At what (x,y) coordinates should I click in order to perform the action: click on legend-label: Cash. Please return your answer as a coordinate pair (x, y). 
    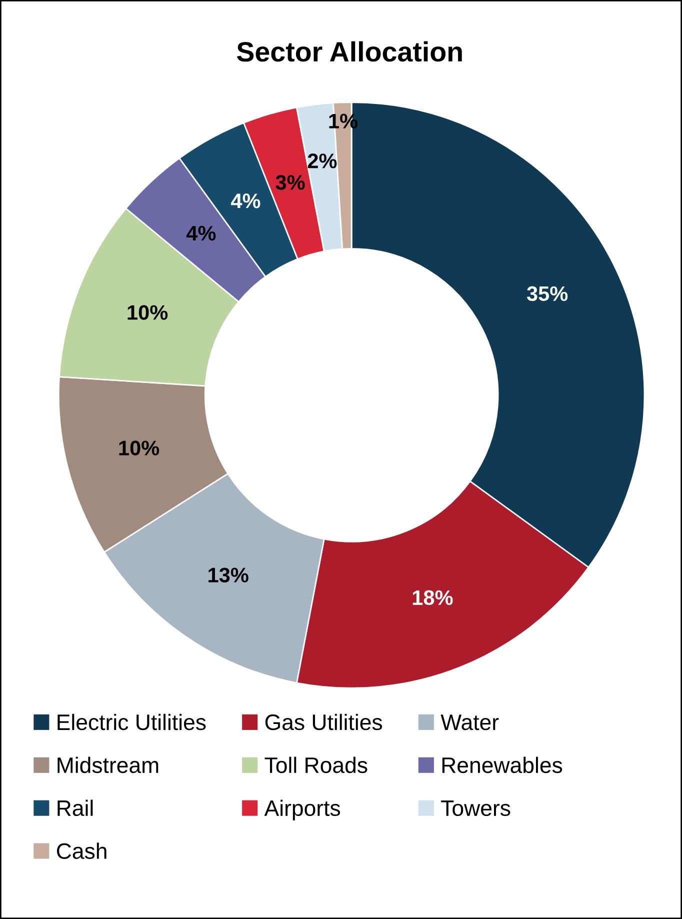
    Looking at the image, I should click on (81, 850).